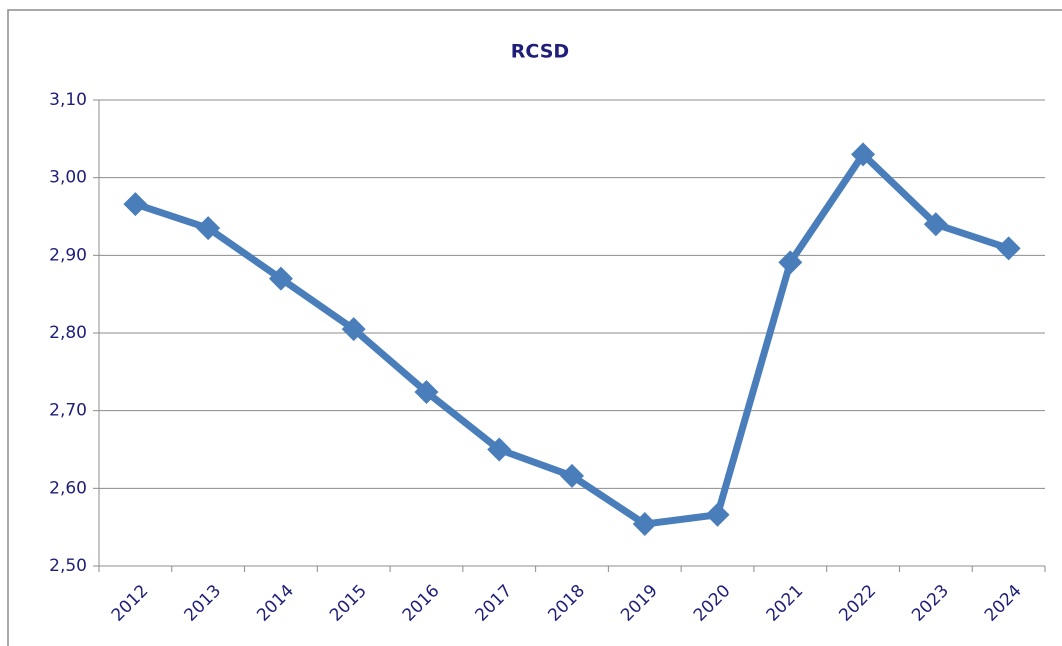 The height and width of the screenshot is (646, 1062). I want to click on x-tick-label: 2012, so click(130, 603).